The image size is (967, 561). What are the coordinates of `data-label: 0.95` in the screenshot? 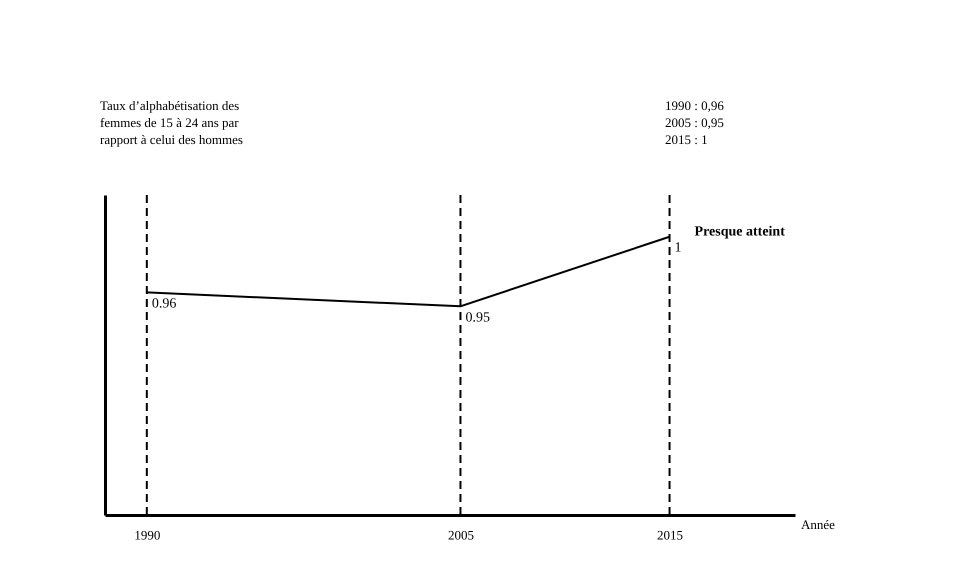 It's located at (477, 318).